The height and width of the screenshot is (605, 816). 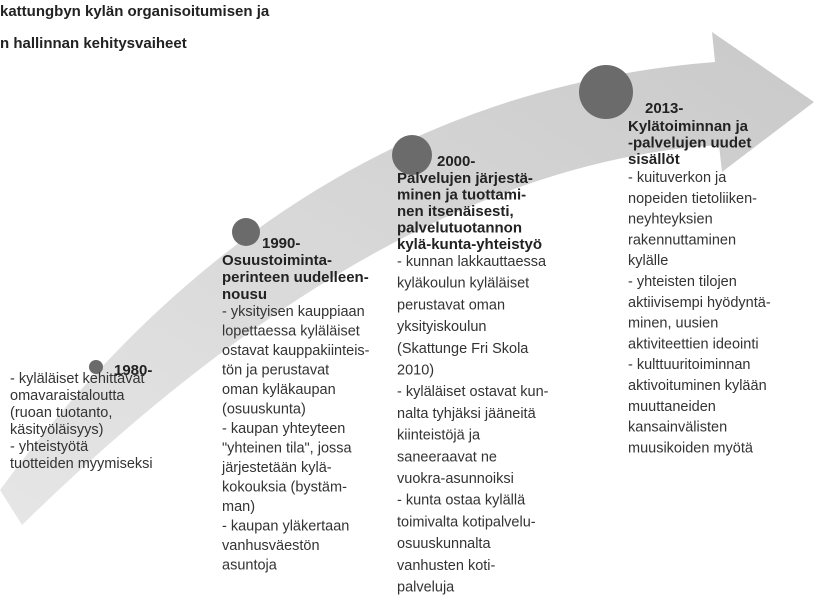 I want to click on stage-year: 1990-, so click(x=281, y=243).